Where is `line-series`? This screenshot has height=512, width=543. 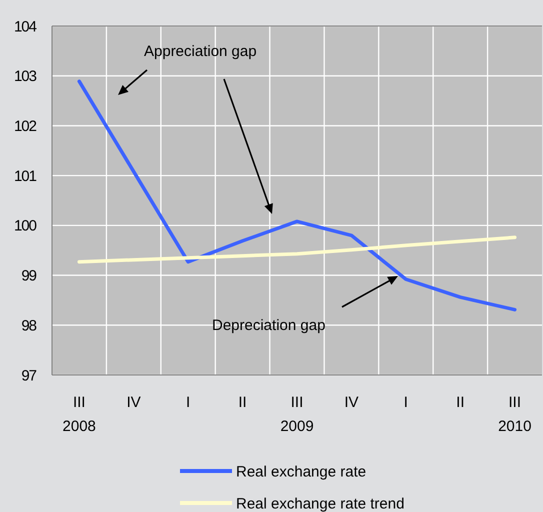 line-series is located at coordinates (297, 250).